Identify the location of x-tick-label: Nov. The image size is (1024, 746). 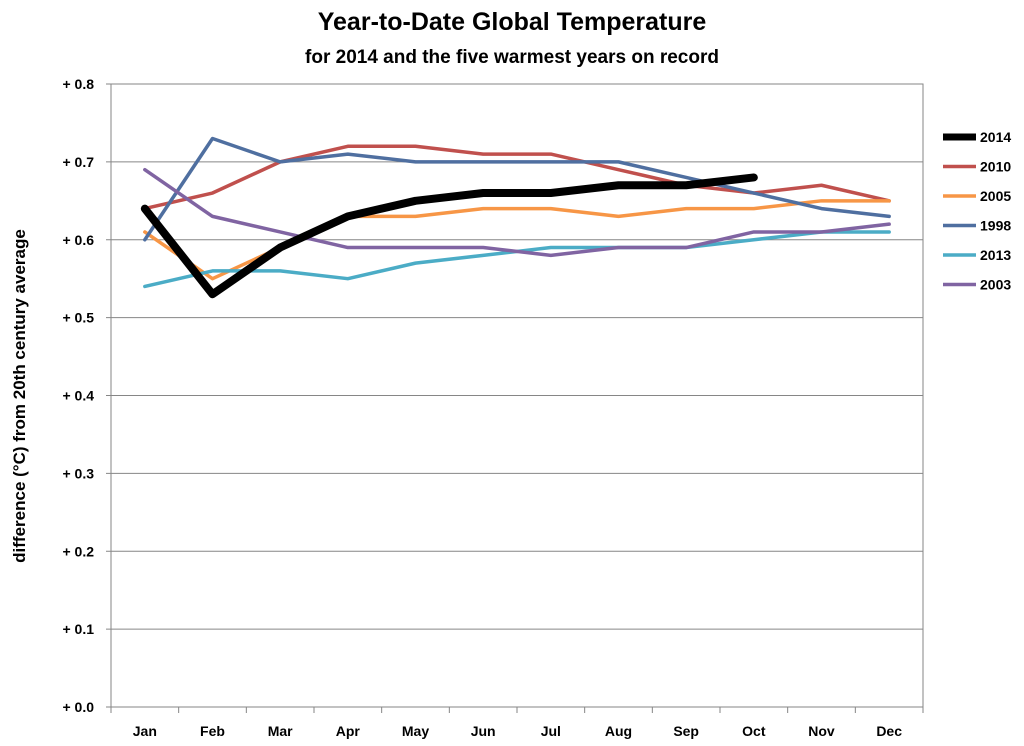
(821, 731).